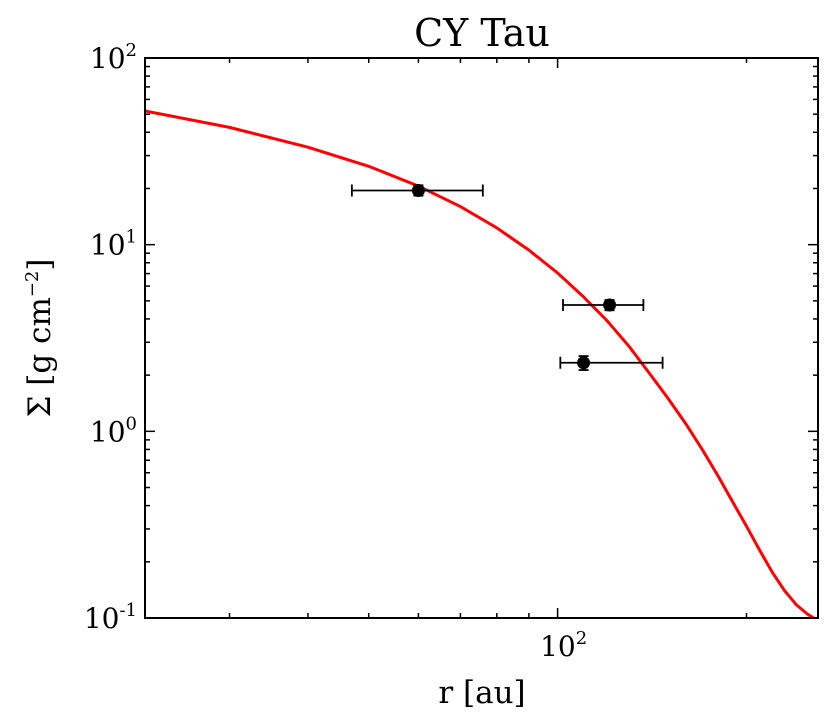  I want to click on y-tick-label-exponent: 0, so click(131, 423).